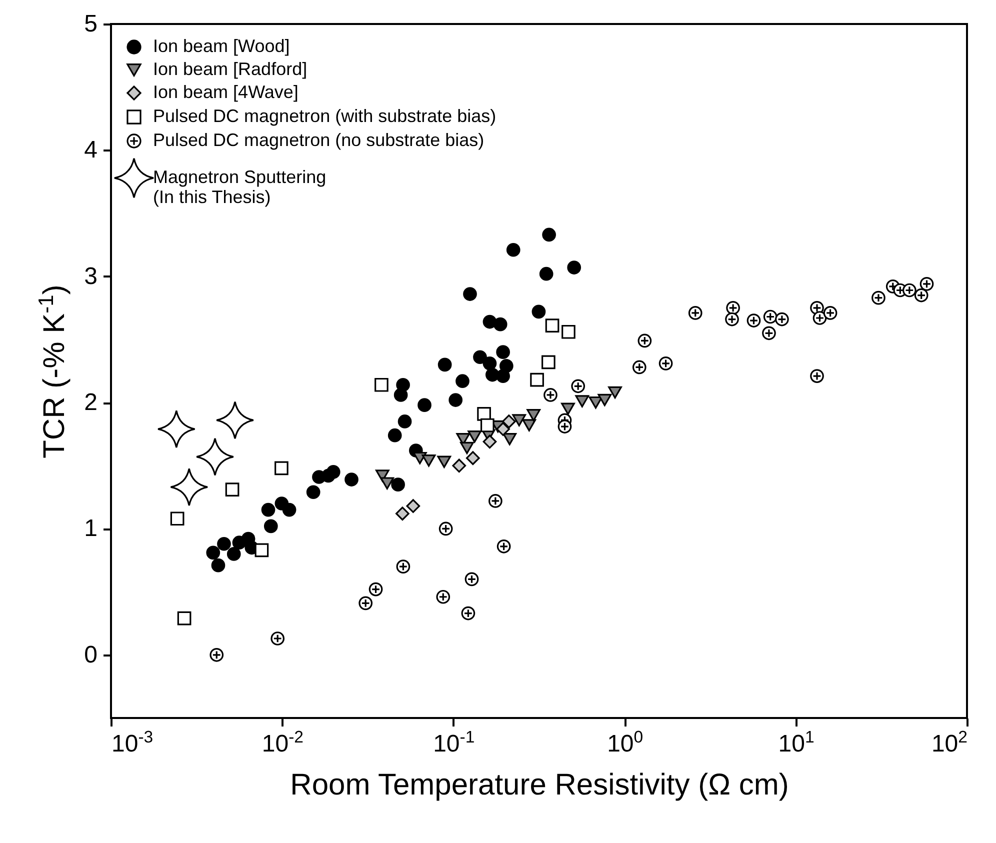 The height and width of the screenshot is (843, 996). What do you see at coordinates (91, 24) in the screenshot?
I see `y-tick-label: 5` at bounding box center [91, 24].